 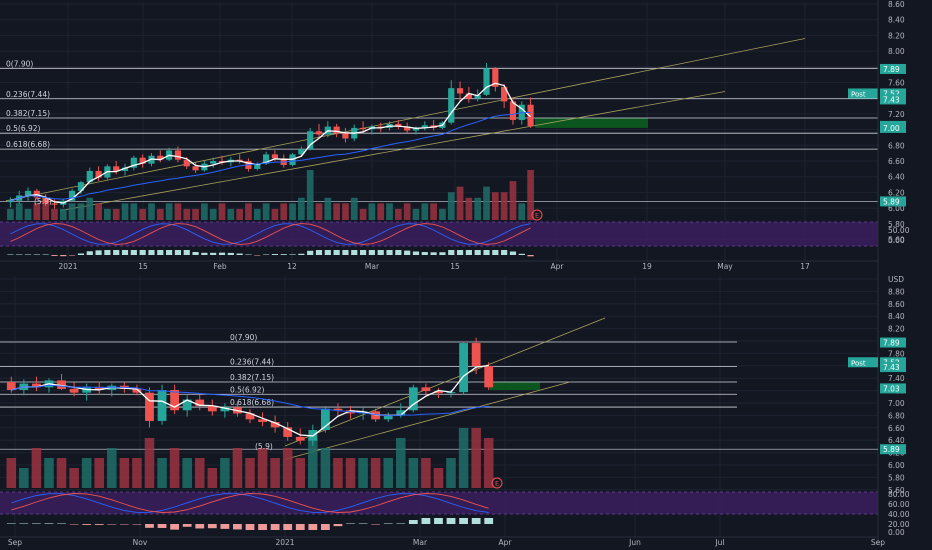 What do you see at coordinates (896, 477) in the screenshot?
I see `price-tick-label: 5.80` at bounding box center [896, 477].